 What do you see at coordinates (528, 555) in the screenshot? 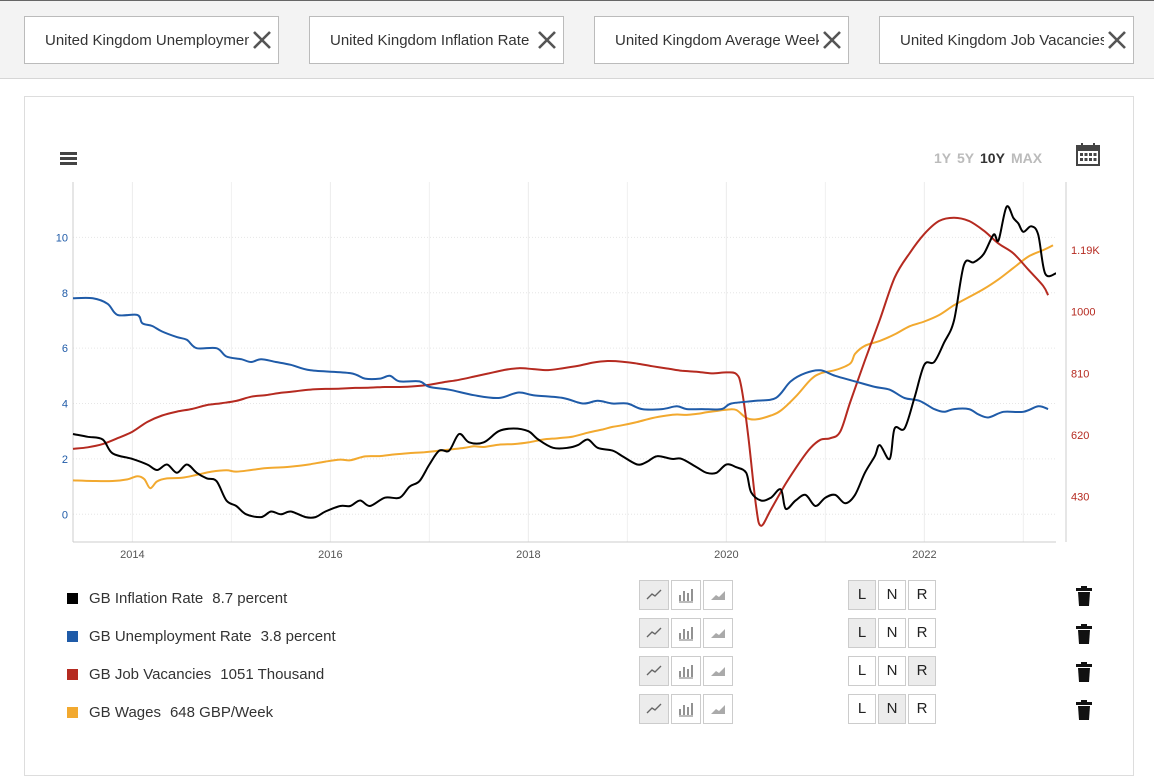
I see `x-axis-tick-label: 2018` at bounding box center [528, 555].